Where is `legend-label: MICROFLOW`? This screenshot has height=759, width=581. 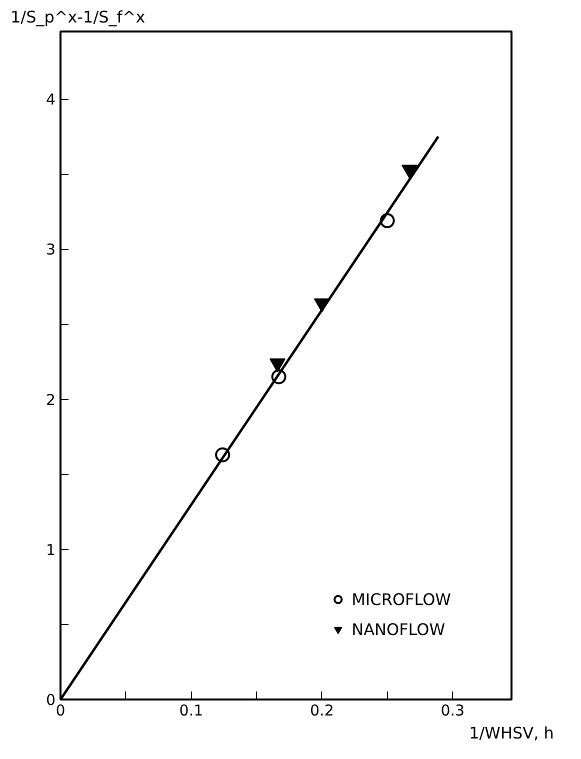 legend-label: MICROFLOW is located at coordinates (401, 599).